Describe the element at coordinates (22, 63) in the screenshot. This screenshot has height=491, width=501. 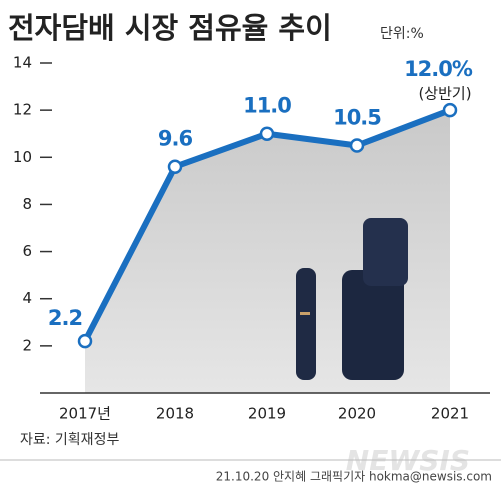
I see `y-tick-label: 14` at that location.